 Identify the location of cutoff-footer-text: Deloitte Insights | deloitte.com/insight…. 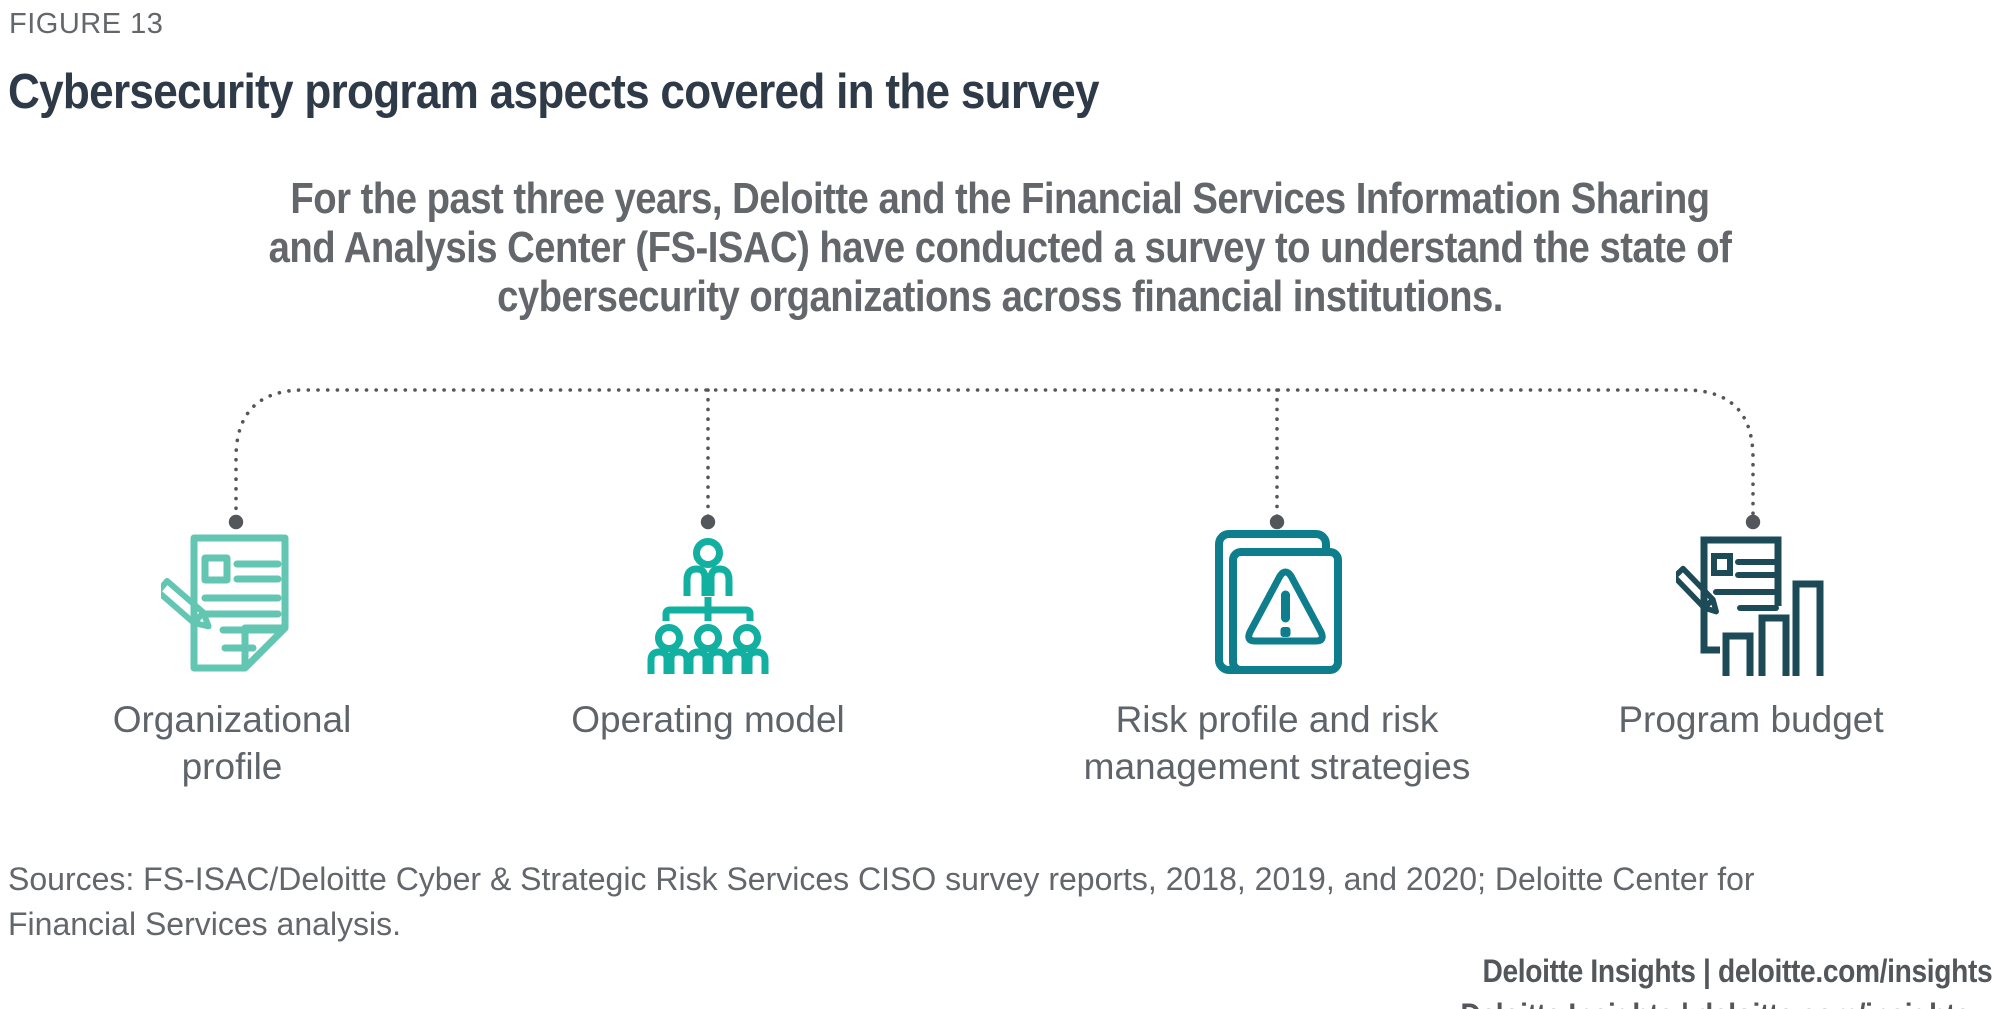
(1715, 1004).